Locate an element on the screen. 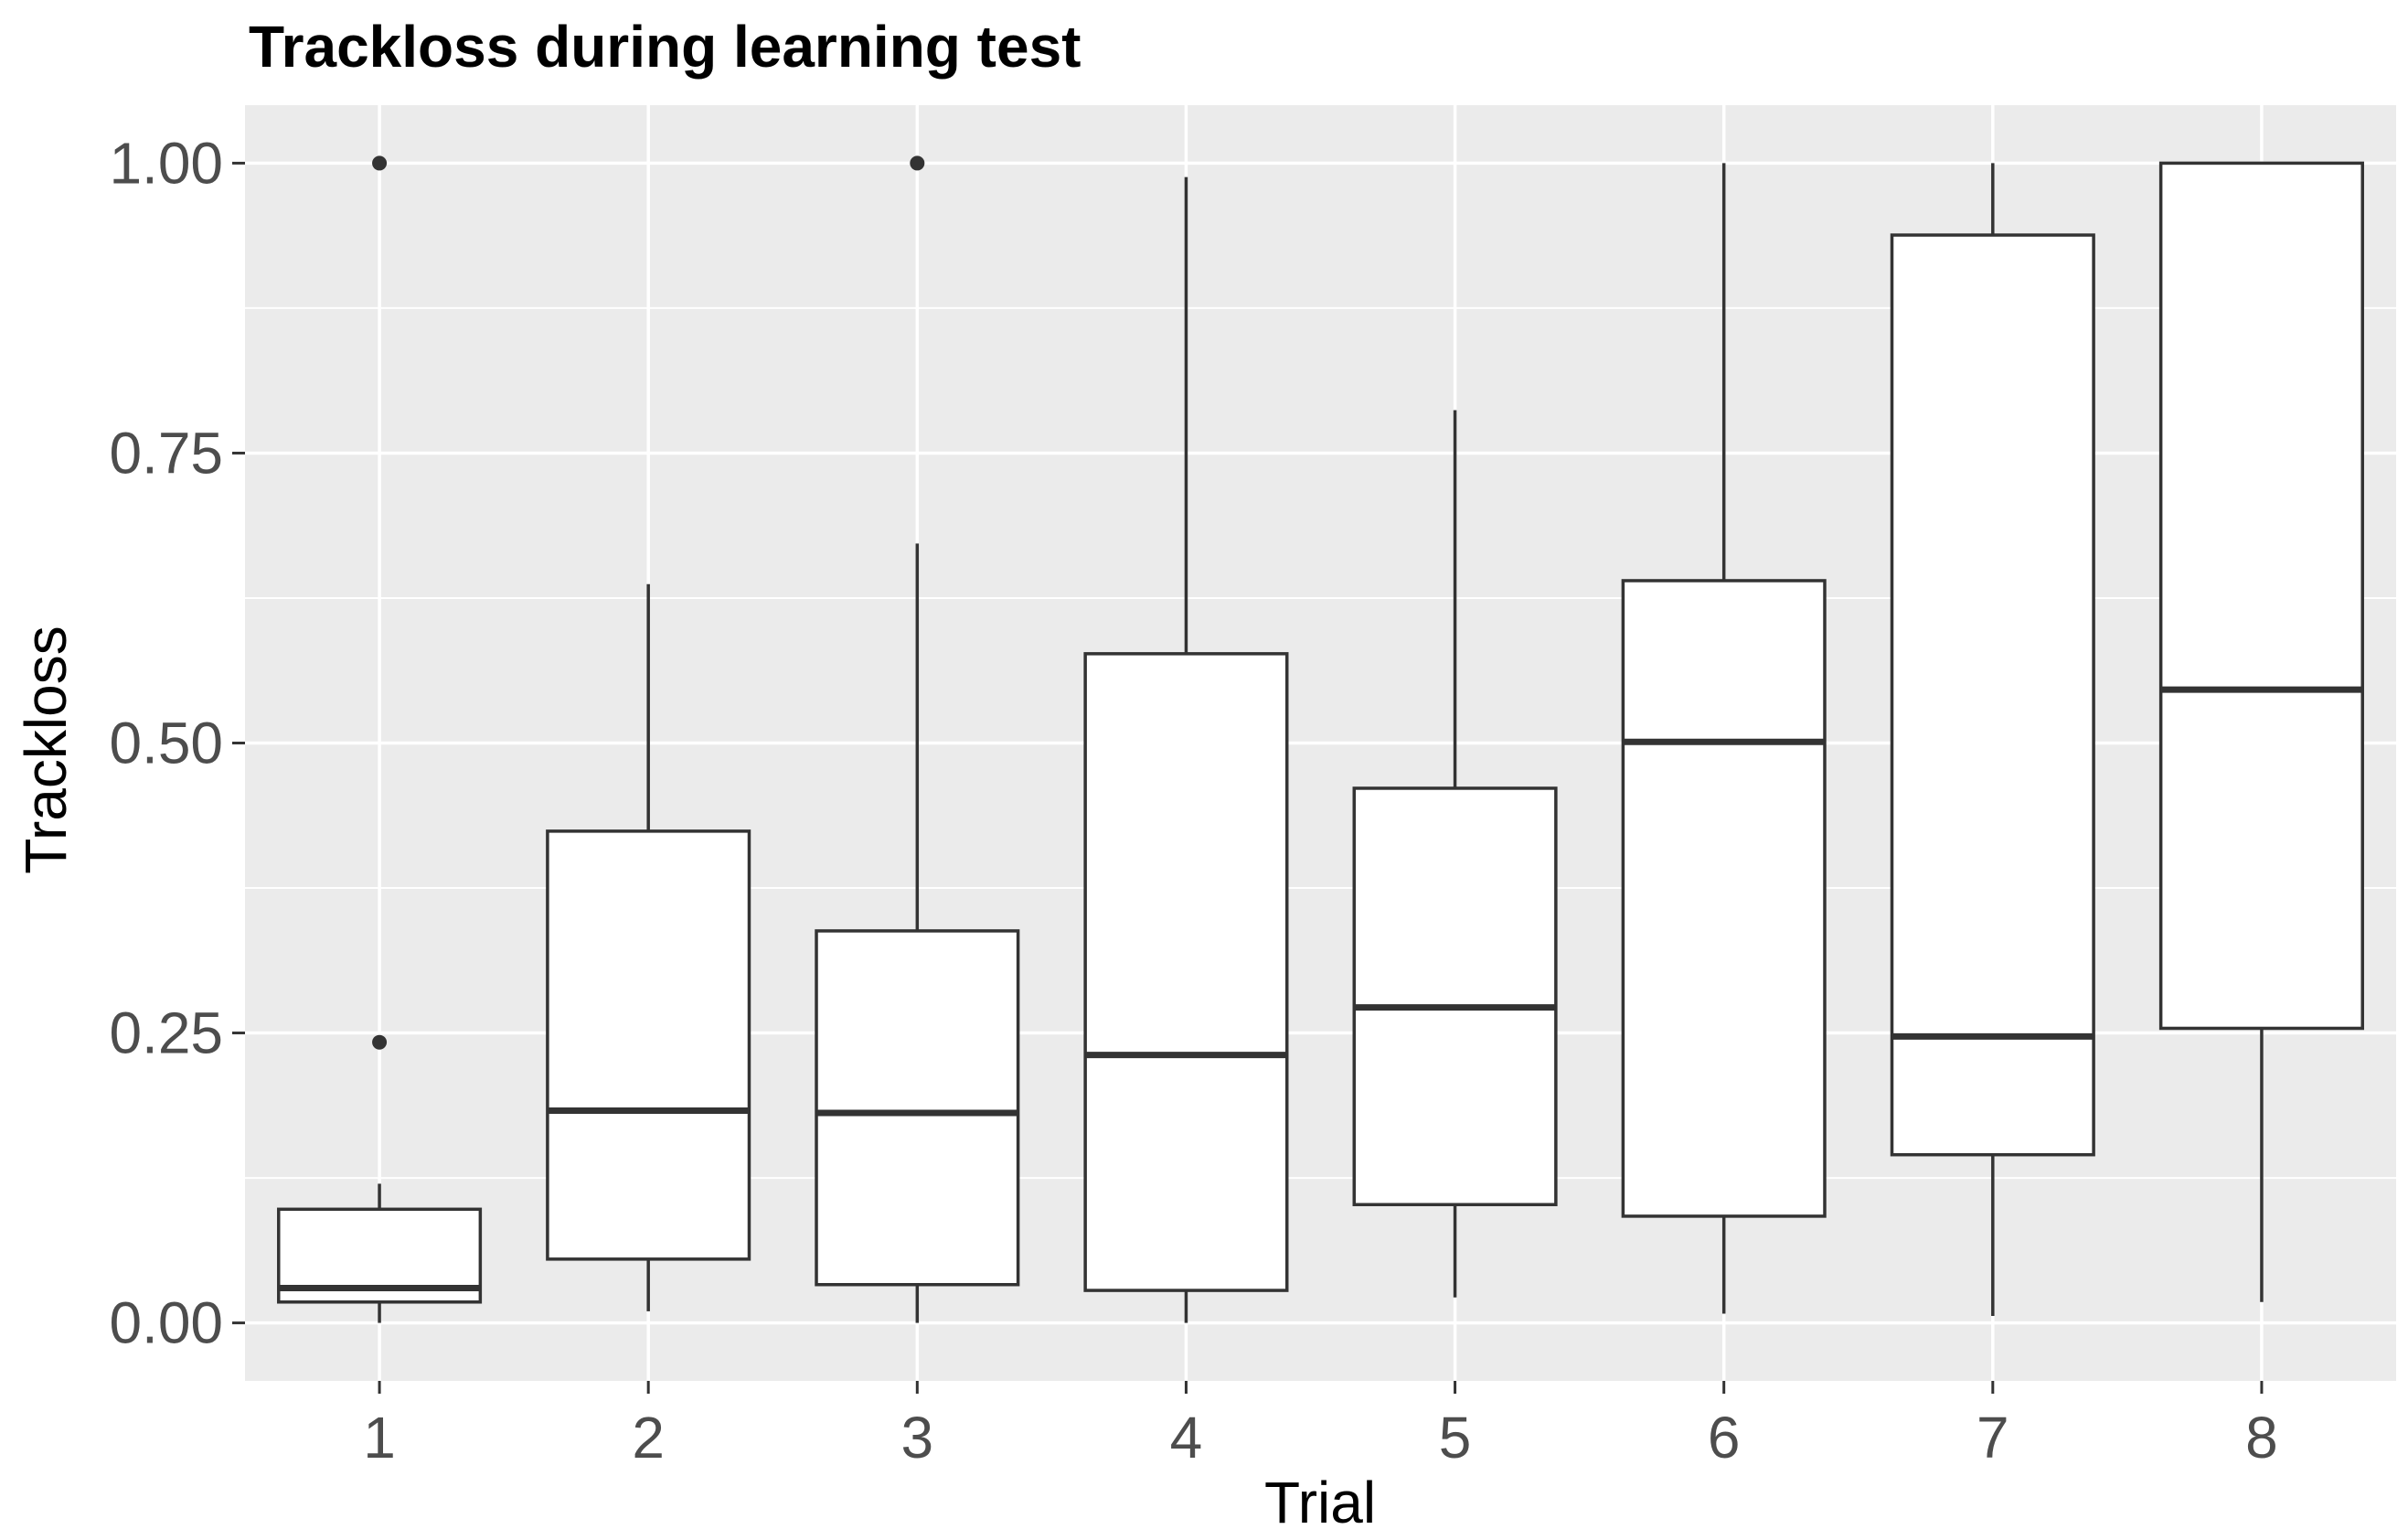 The height and width of the screenshot is (1540, 2408). y-axis-ticks: 0.00 0.25 0.50 0.75 1.00 is located at coordinates (177, 743).